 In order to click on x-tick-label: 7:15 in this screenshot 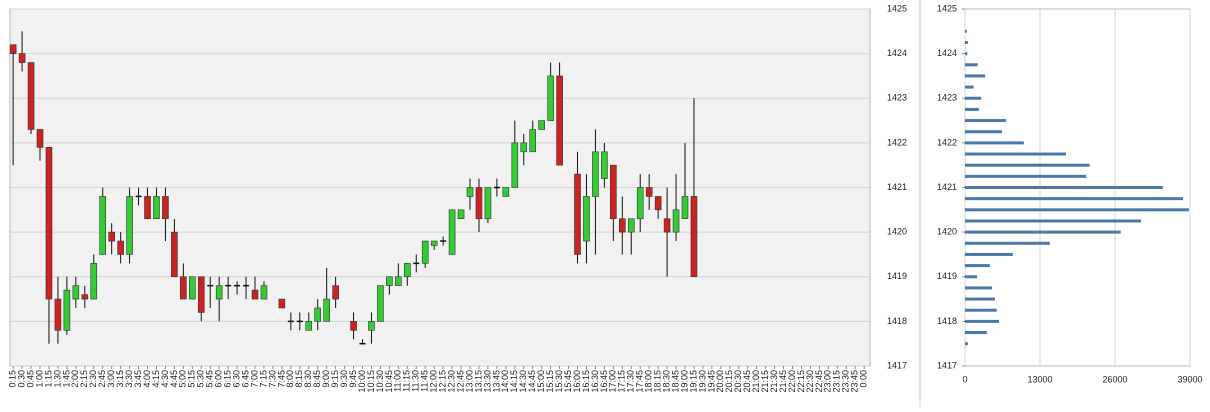, I will do `click(263, 379)`.